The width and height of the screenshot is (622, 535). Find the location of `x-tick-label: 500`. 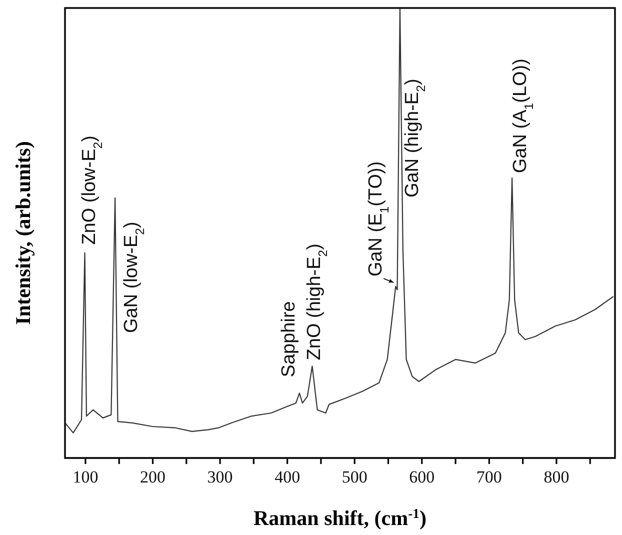

x-tick-label: 500 is located at coordinates (355, 476).